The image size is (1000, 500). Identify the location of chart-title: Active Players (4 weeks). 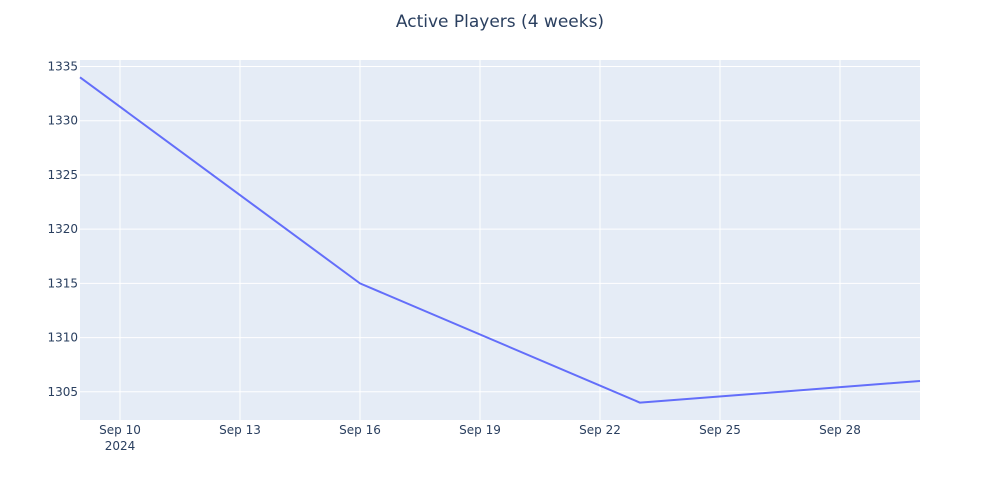
(500, 22).